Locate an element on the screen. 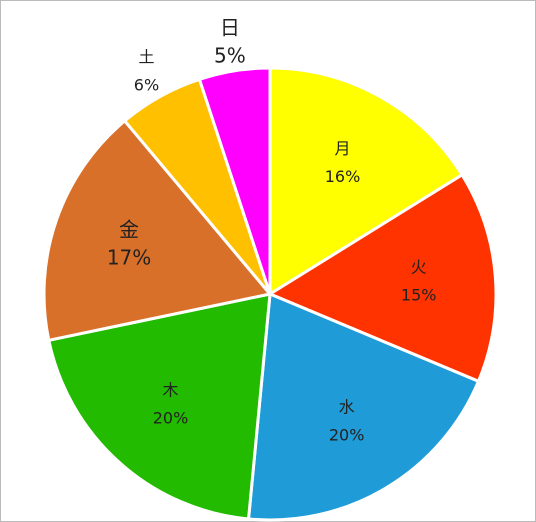 The height and width of the screenshot is (522, 536). pie-slice is located at coordinates (234, 180).